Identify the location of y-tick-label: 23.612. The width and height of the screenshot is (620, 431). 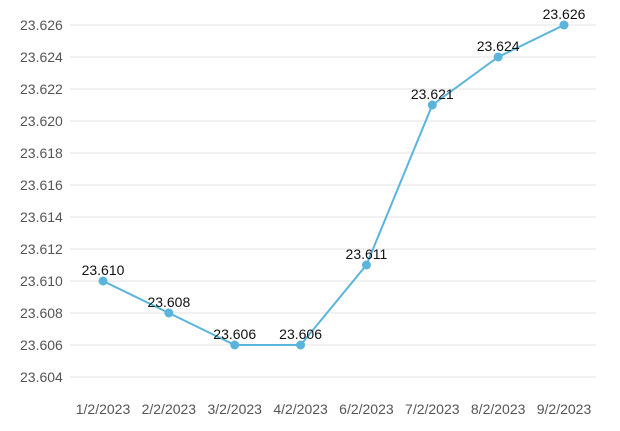
(41, 249).